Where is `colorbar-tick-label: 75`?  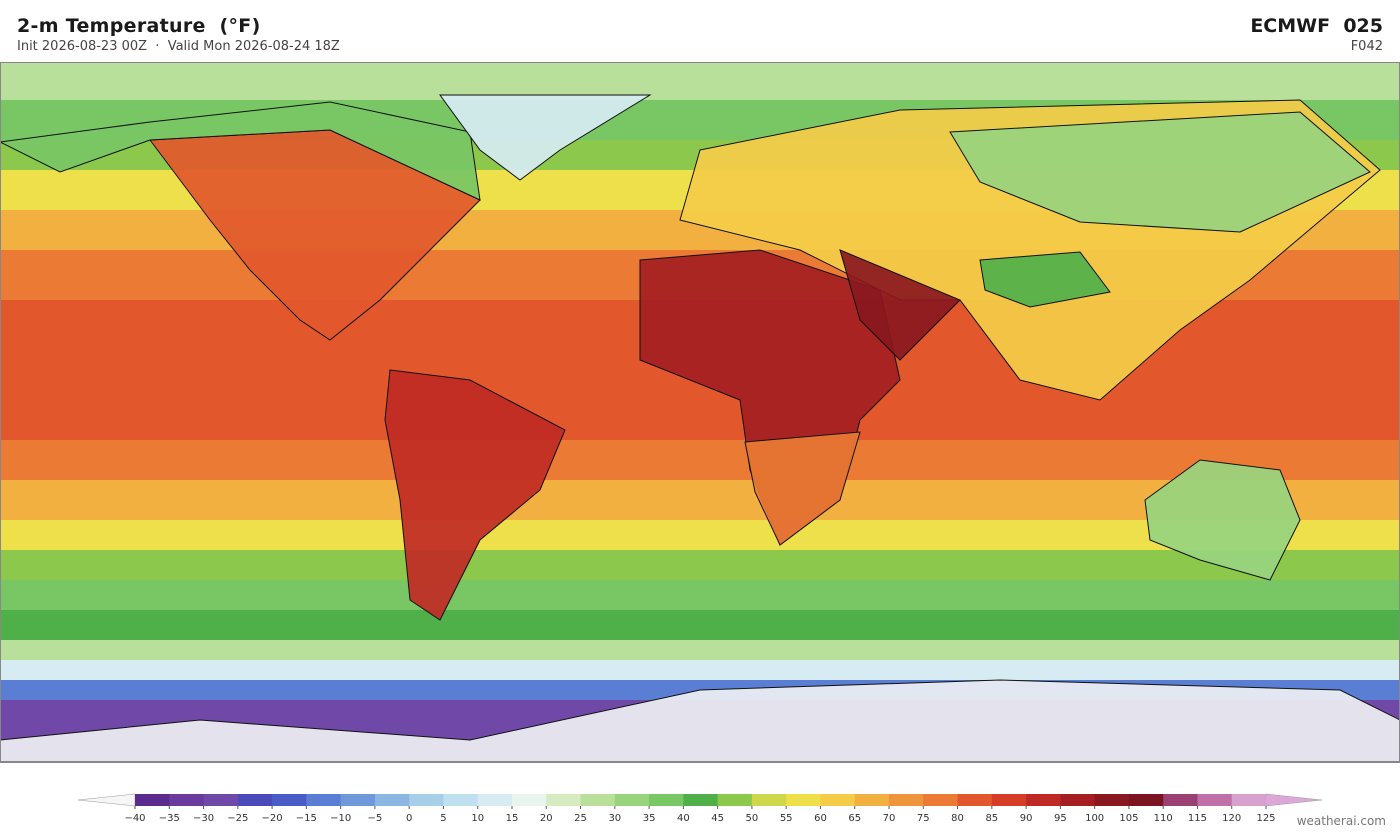
colorbar-tick-label: 75 is located at coordinates (923, 818).